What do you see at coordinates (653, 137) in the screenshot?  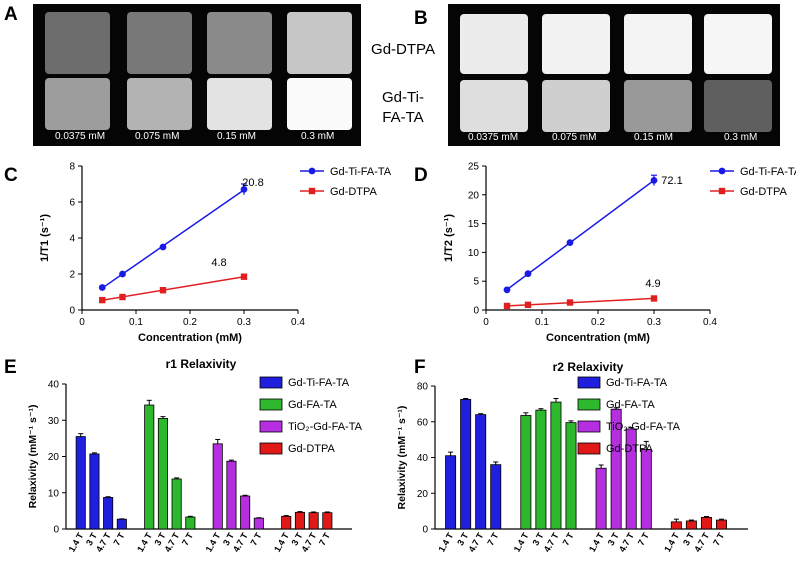 I see `conc-label-b-3: 0.15 mM` at bounding box center [653, 137].